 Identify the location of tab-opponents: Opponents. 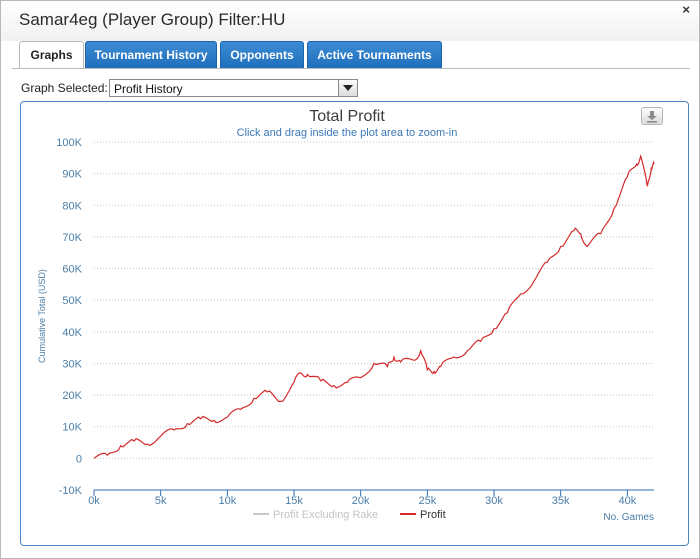
(262, 54).